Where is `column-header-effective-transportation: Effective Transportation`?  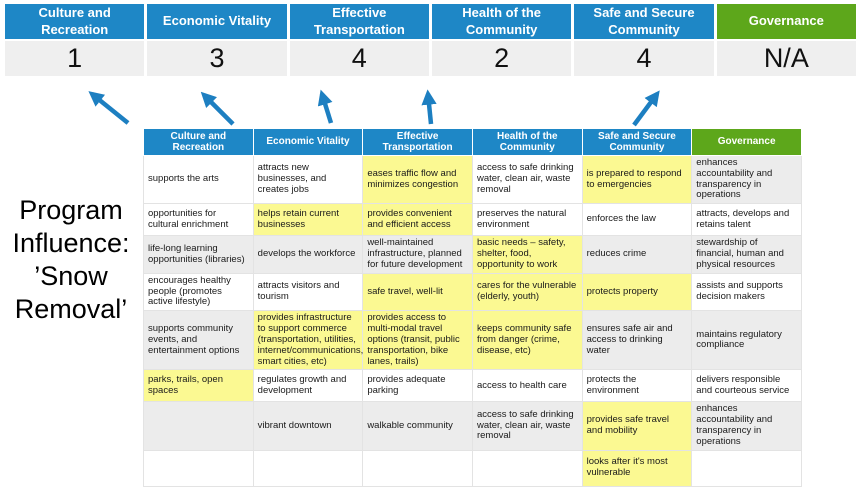 column-header-effective-transportation: Effective Transportation is located at coordinates (417, 142).